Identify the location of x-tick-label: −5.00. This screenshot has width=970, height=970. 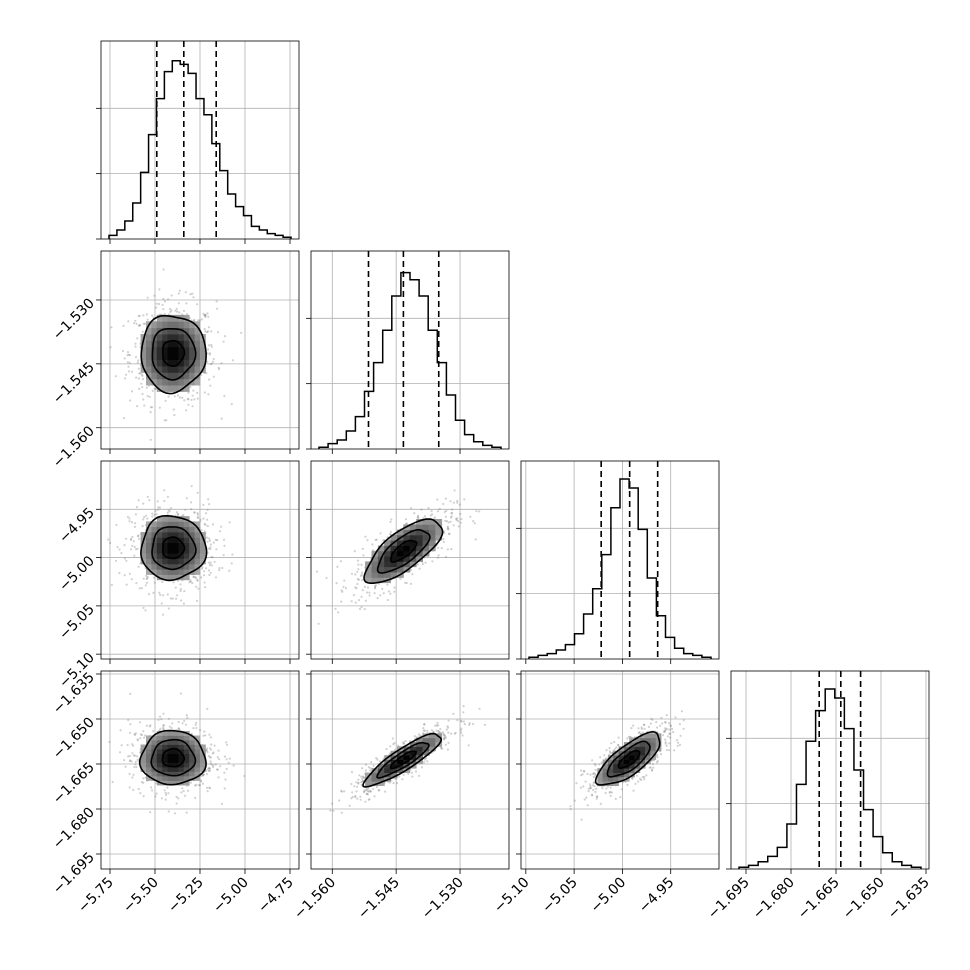
(231, 896).